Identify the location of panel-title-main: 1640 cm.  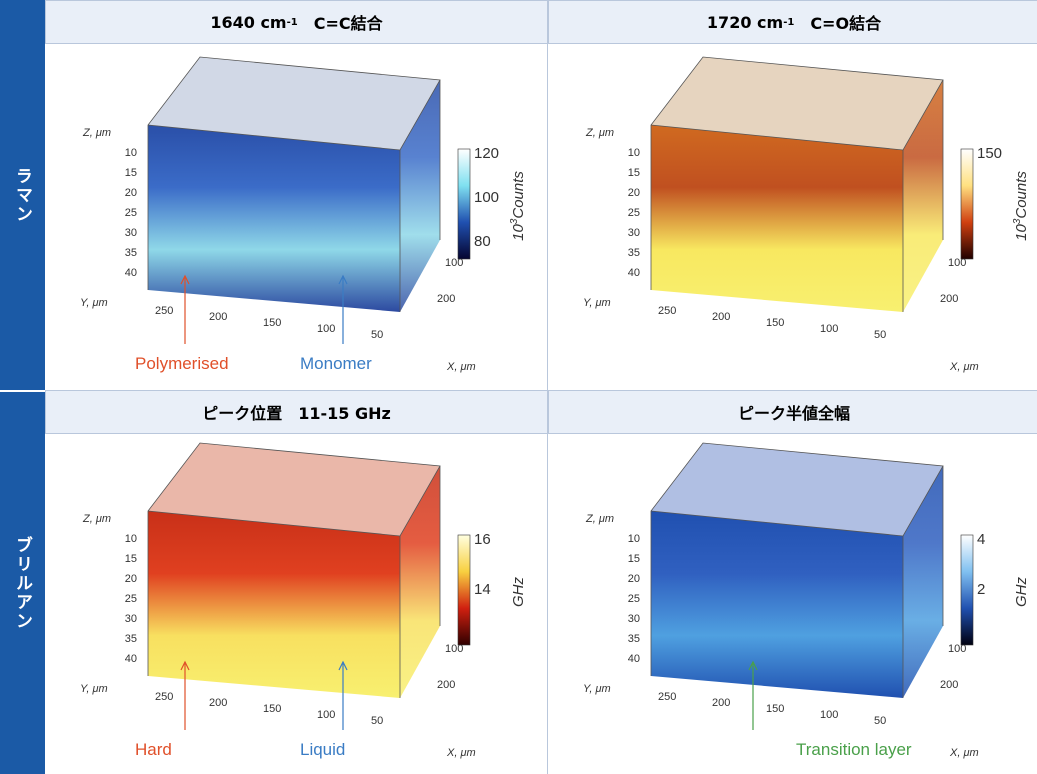
(248, 22).